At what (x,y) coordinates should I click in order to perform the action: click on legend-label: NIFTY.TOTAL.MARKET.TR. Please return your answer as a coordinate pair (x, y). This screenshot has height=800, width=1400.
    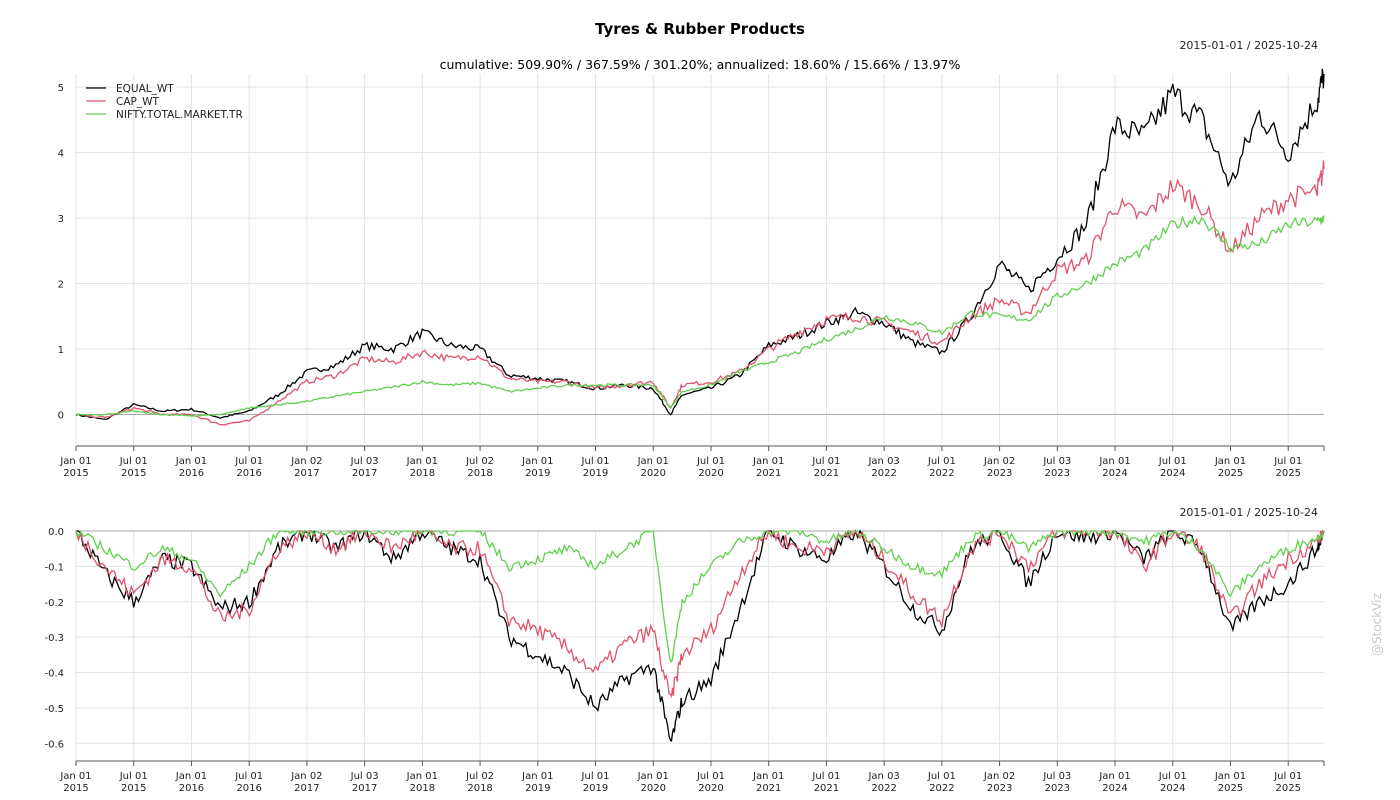
    Looking at the image, I should click on (179, 115).